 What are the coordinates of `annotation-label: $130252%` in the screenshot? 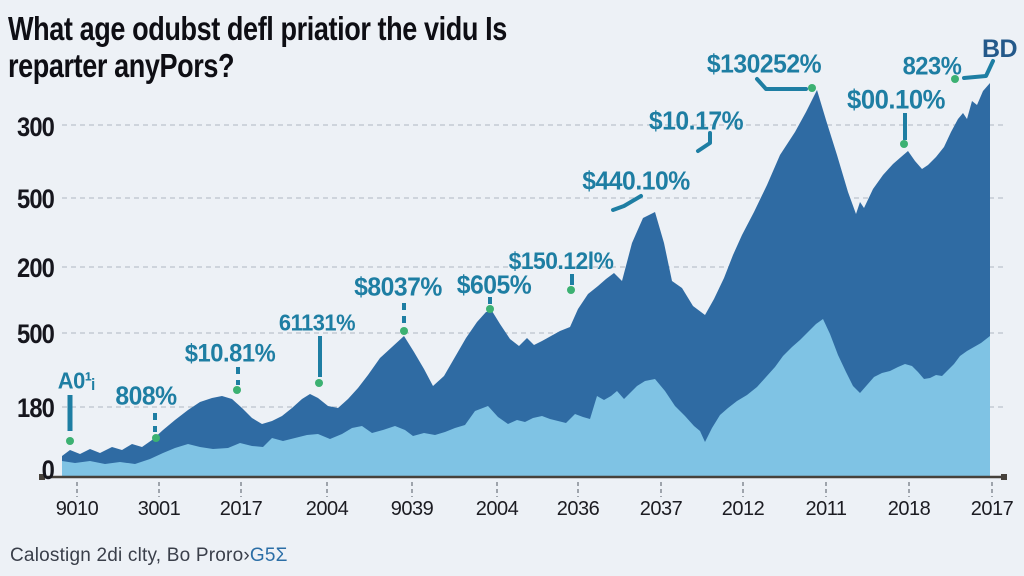 It's located at (764, 63).